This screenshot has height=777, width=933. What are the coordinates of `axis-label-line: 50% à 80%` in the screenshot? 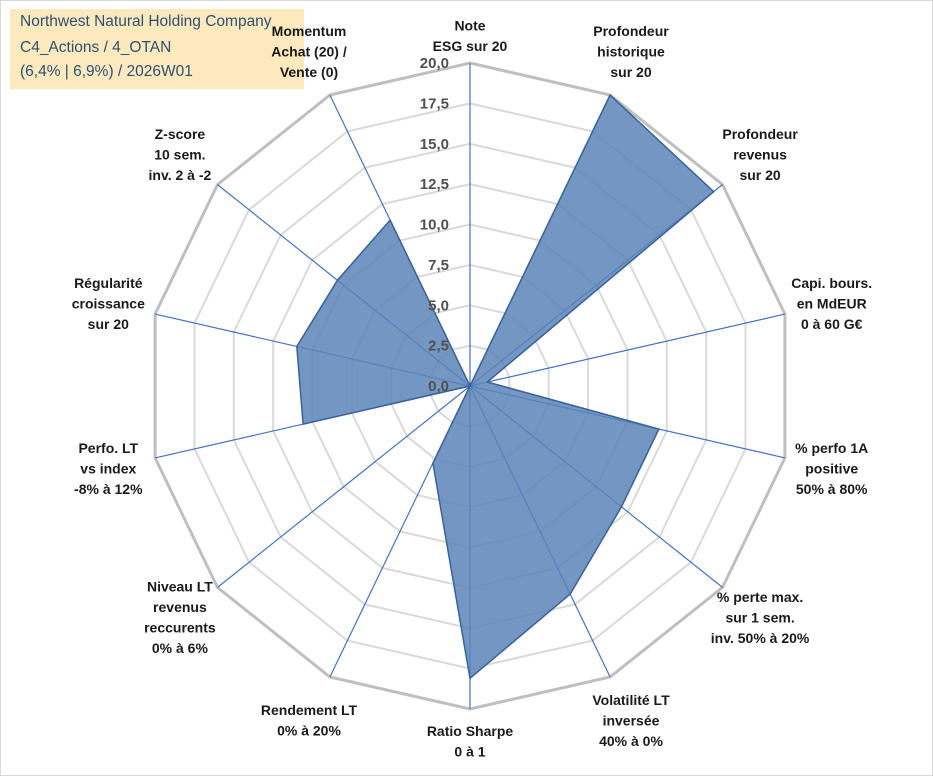 It's located at (832, 489).